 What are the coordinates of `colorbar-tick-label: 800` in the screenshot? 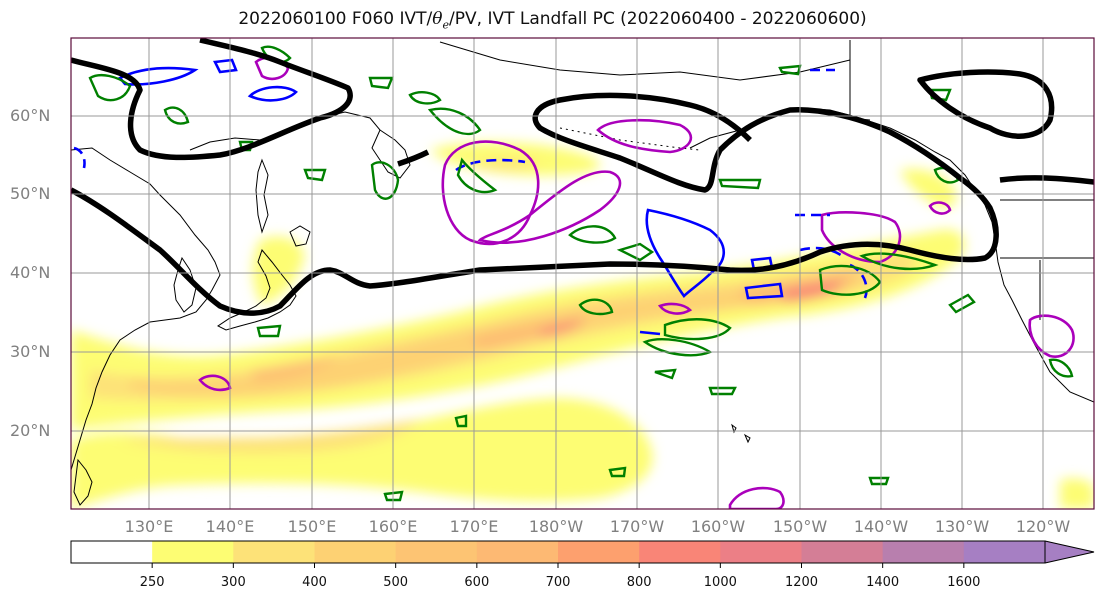 It's located at (639, 582).